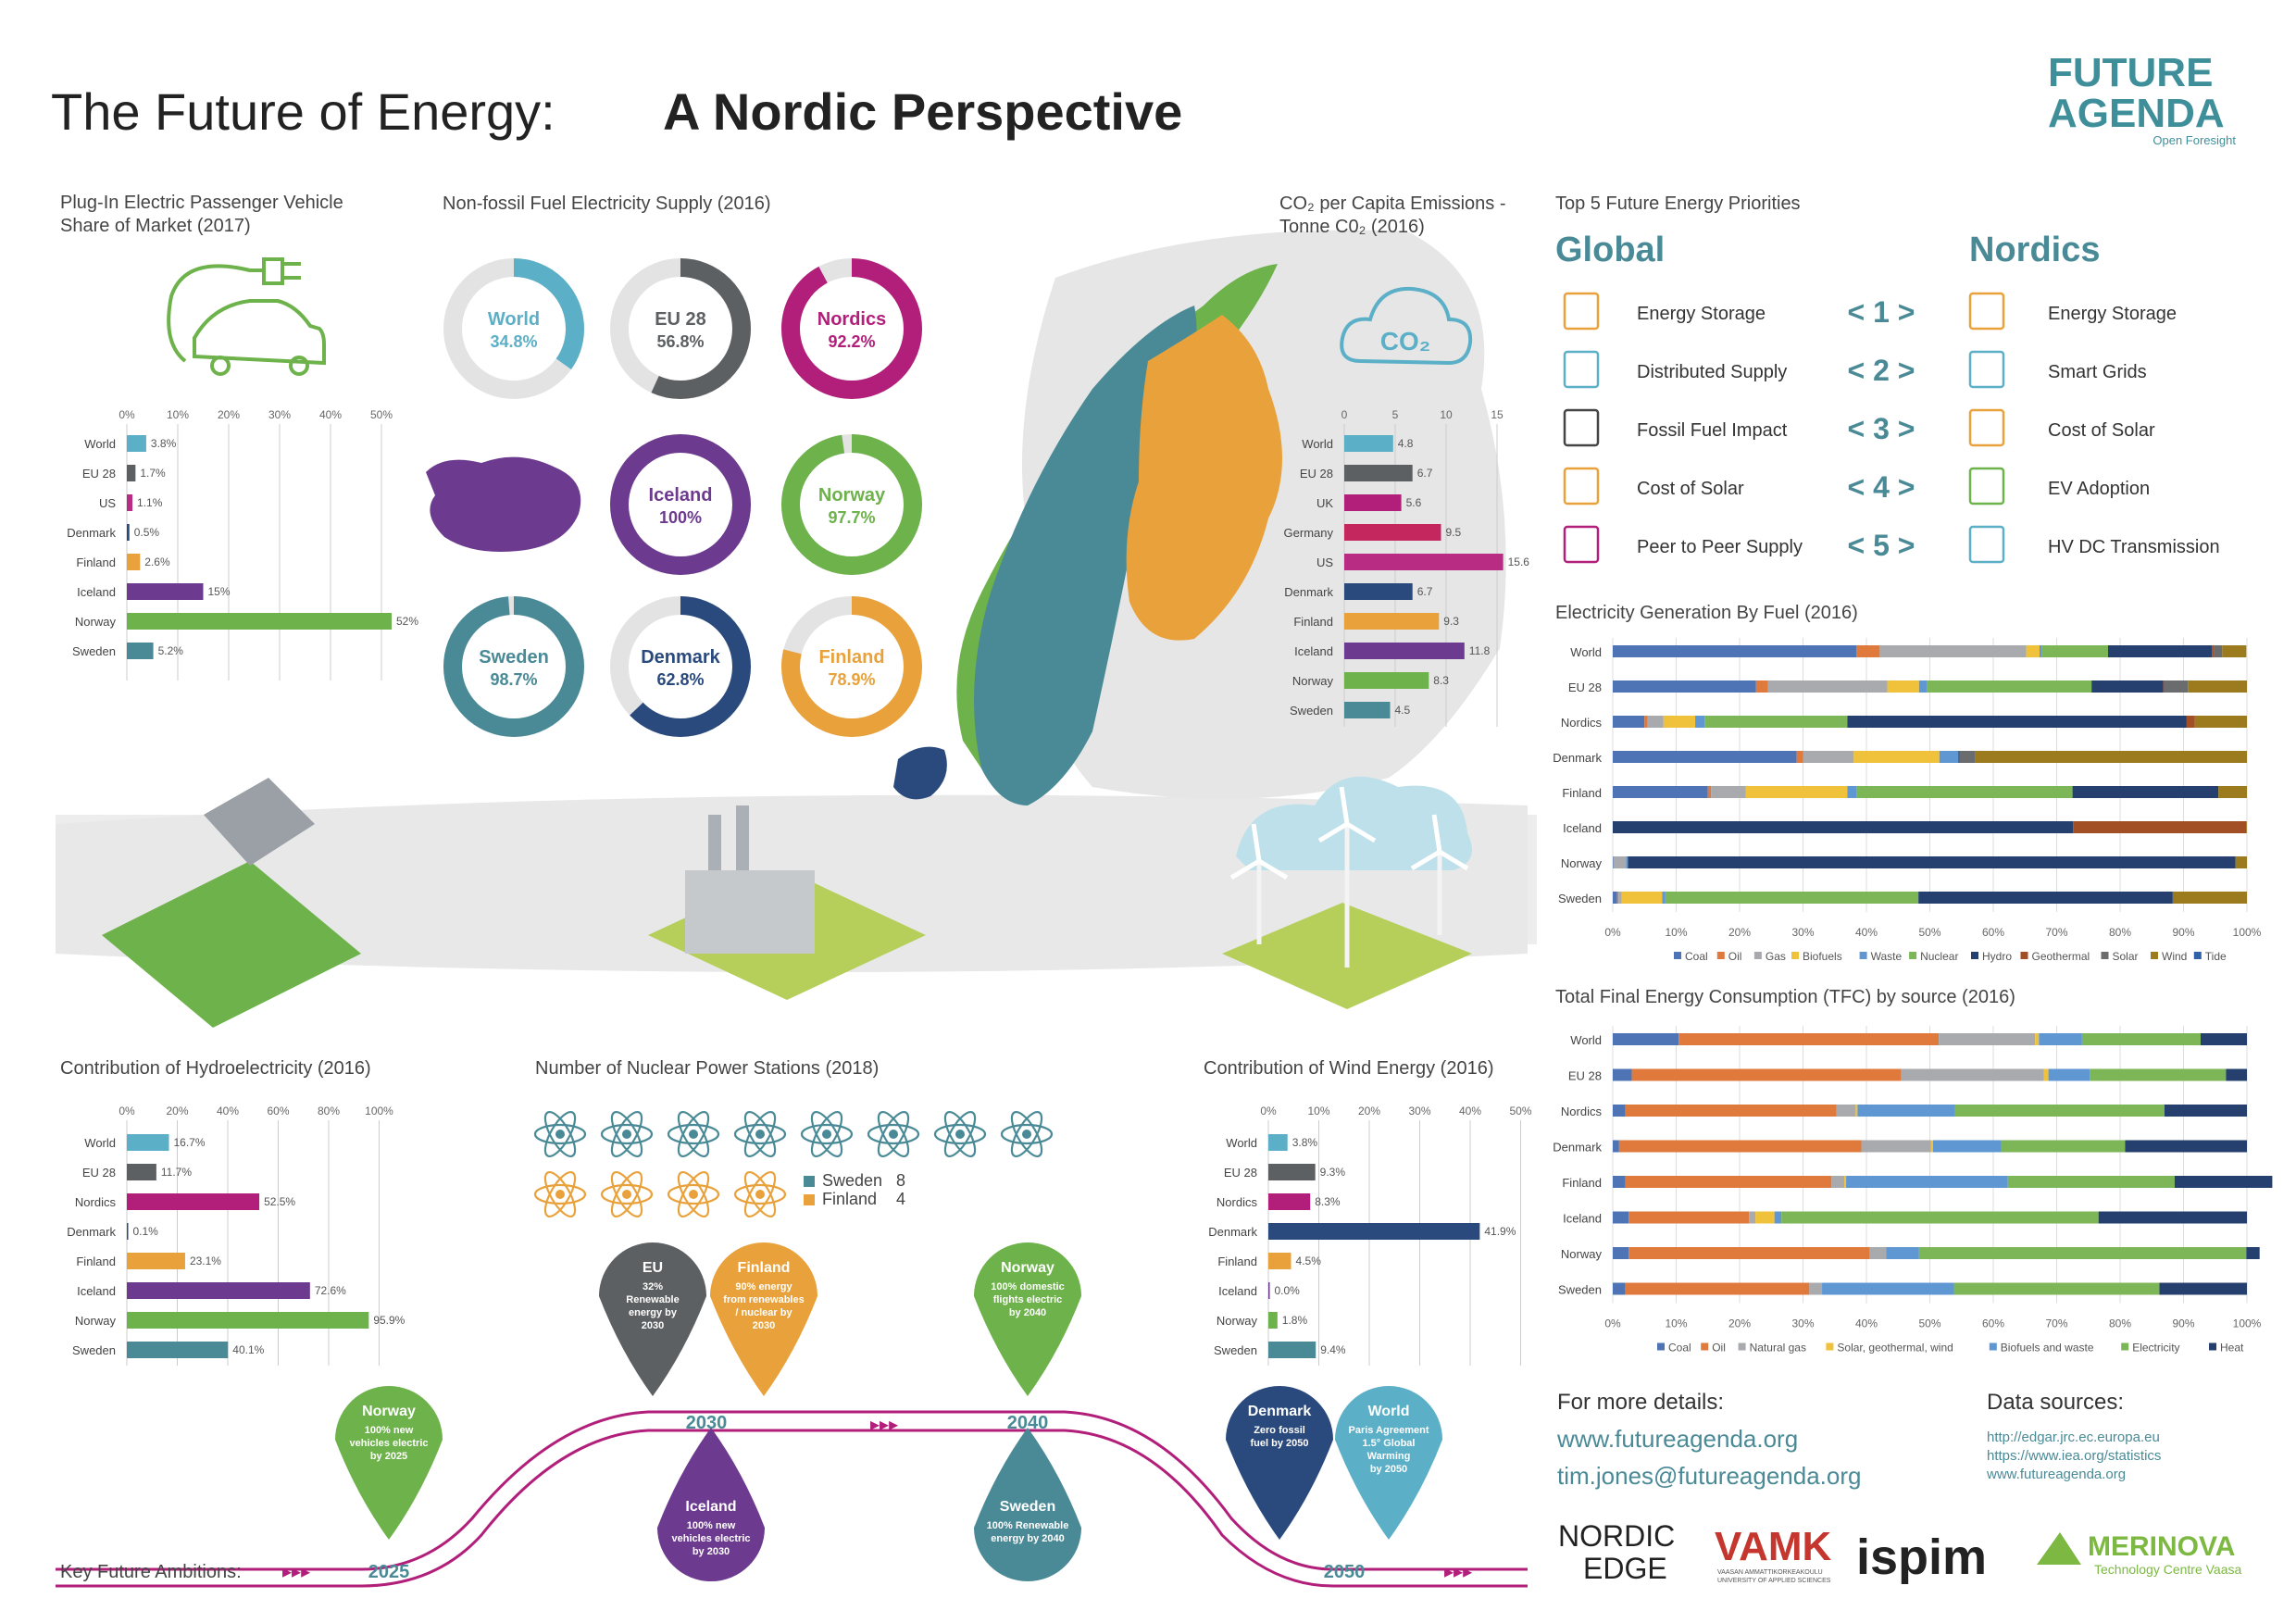 The width and height of the screenshot is (2296, 1623). Describe the element at coordinates (1719, 1348) in the screenshot. I see `legend-label: Oil` at that location.